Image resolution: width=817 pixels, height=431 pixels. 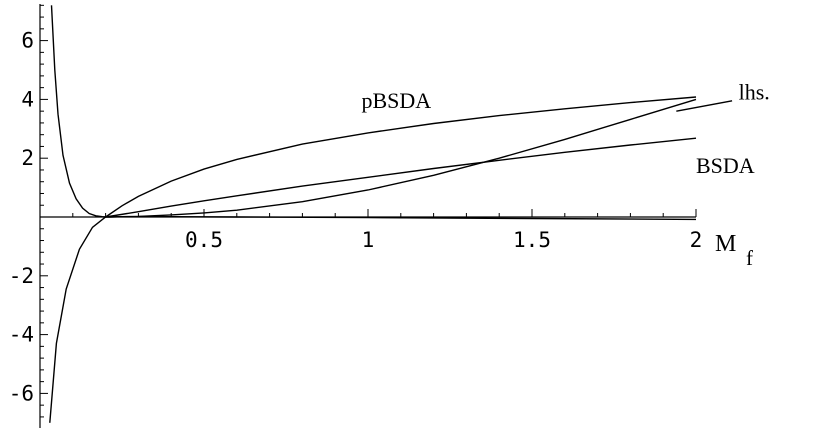 What do you see at coordinates (749, 258) in the screenshot?
I see `x-axis-label-subscript: f` at bounding box center [749, 258].